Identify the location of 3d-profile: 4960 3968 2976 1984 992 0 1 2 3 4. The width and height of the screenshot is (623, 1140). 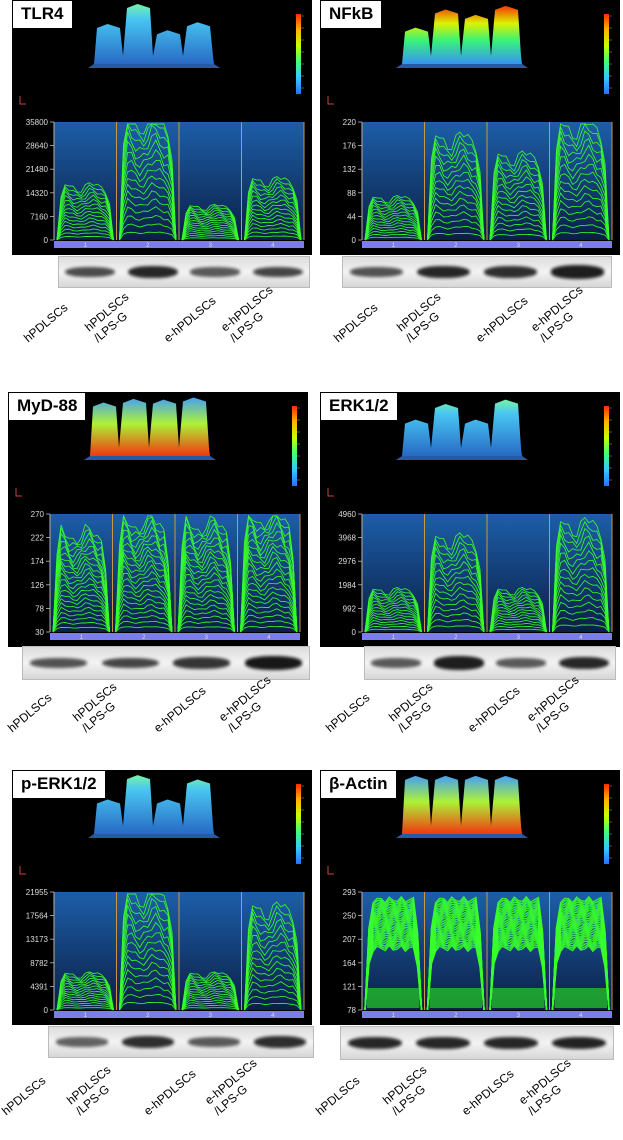
(470, 520).